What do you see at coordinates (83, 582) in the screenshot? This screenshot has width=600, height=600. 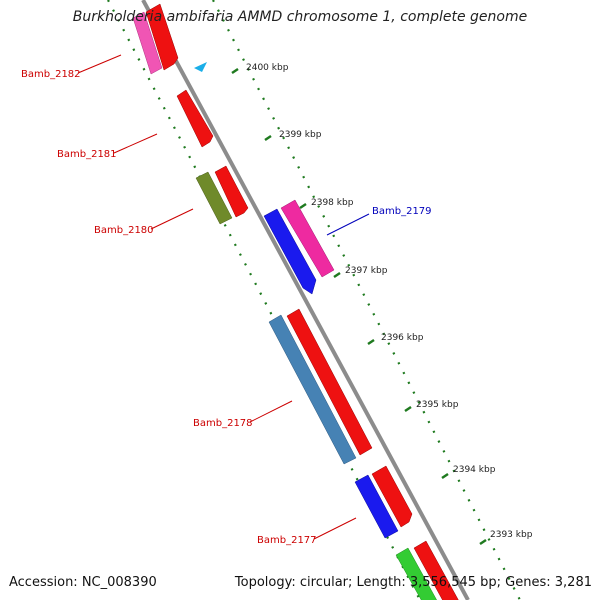 I see `accession-text: Accession: NC_008390` at bounding box center [83, 582].